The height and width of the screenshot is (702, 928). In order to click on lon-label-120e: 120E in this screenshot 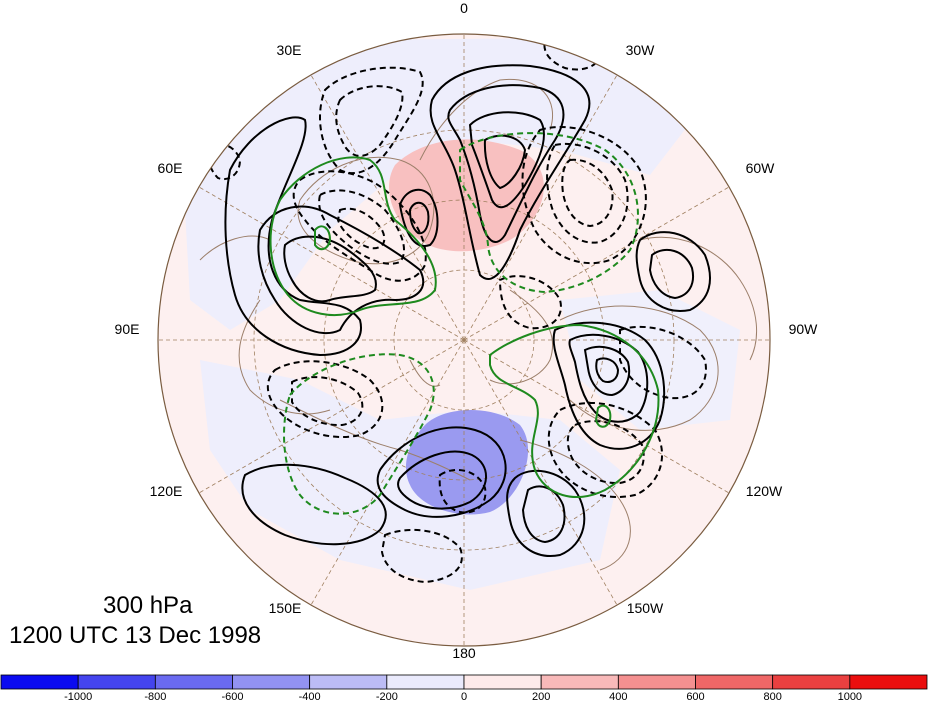, I will do `click(166, 491)`.